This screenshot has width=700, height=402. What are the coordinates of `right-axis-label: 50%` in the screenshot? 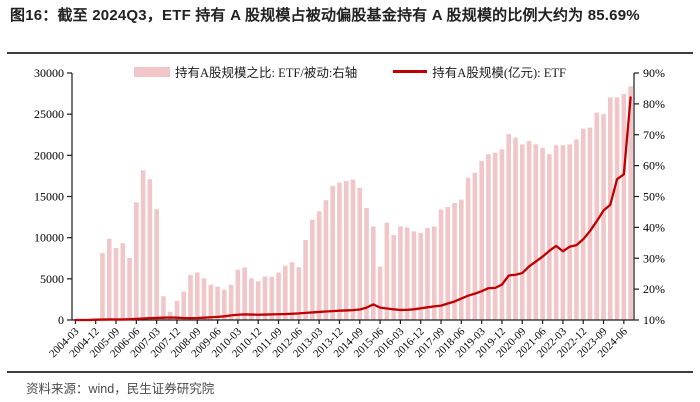 It's located at (654, 197).